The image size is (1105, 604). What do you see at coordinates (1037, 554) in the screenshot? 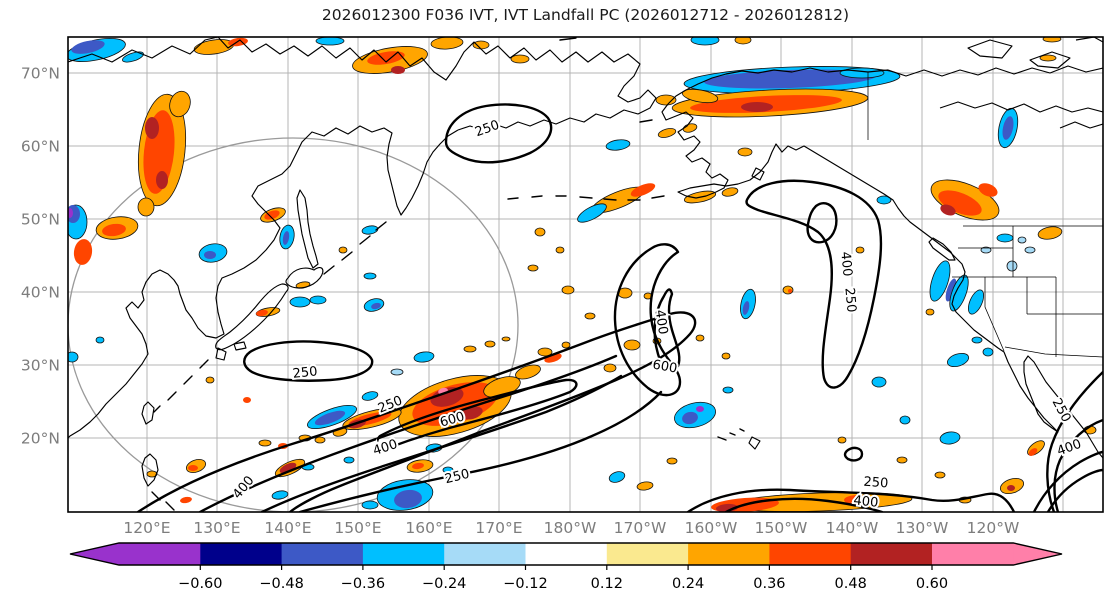
I see `colorbar-over-arrow` at bounding box center [1037, 554].